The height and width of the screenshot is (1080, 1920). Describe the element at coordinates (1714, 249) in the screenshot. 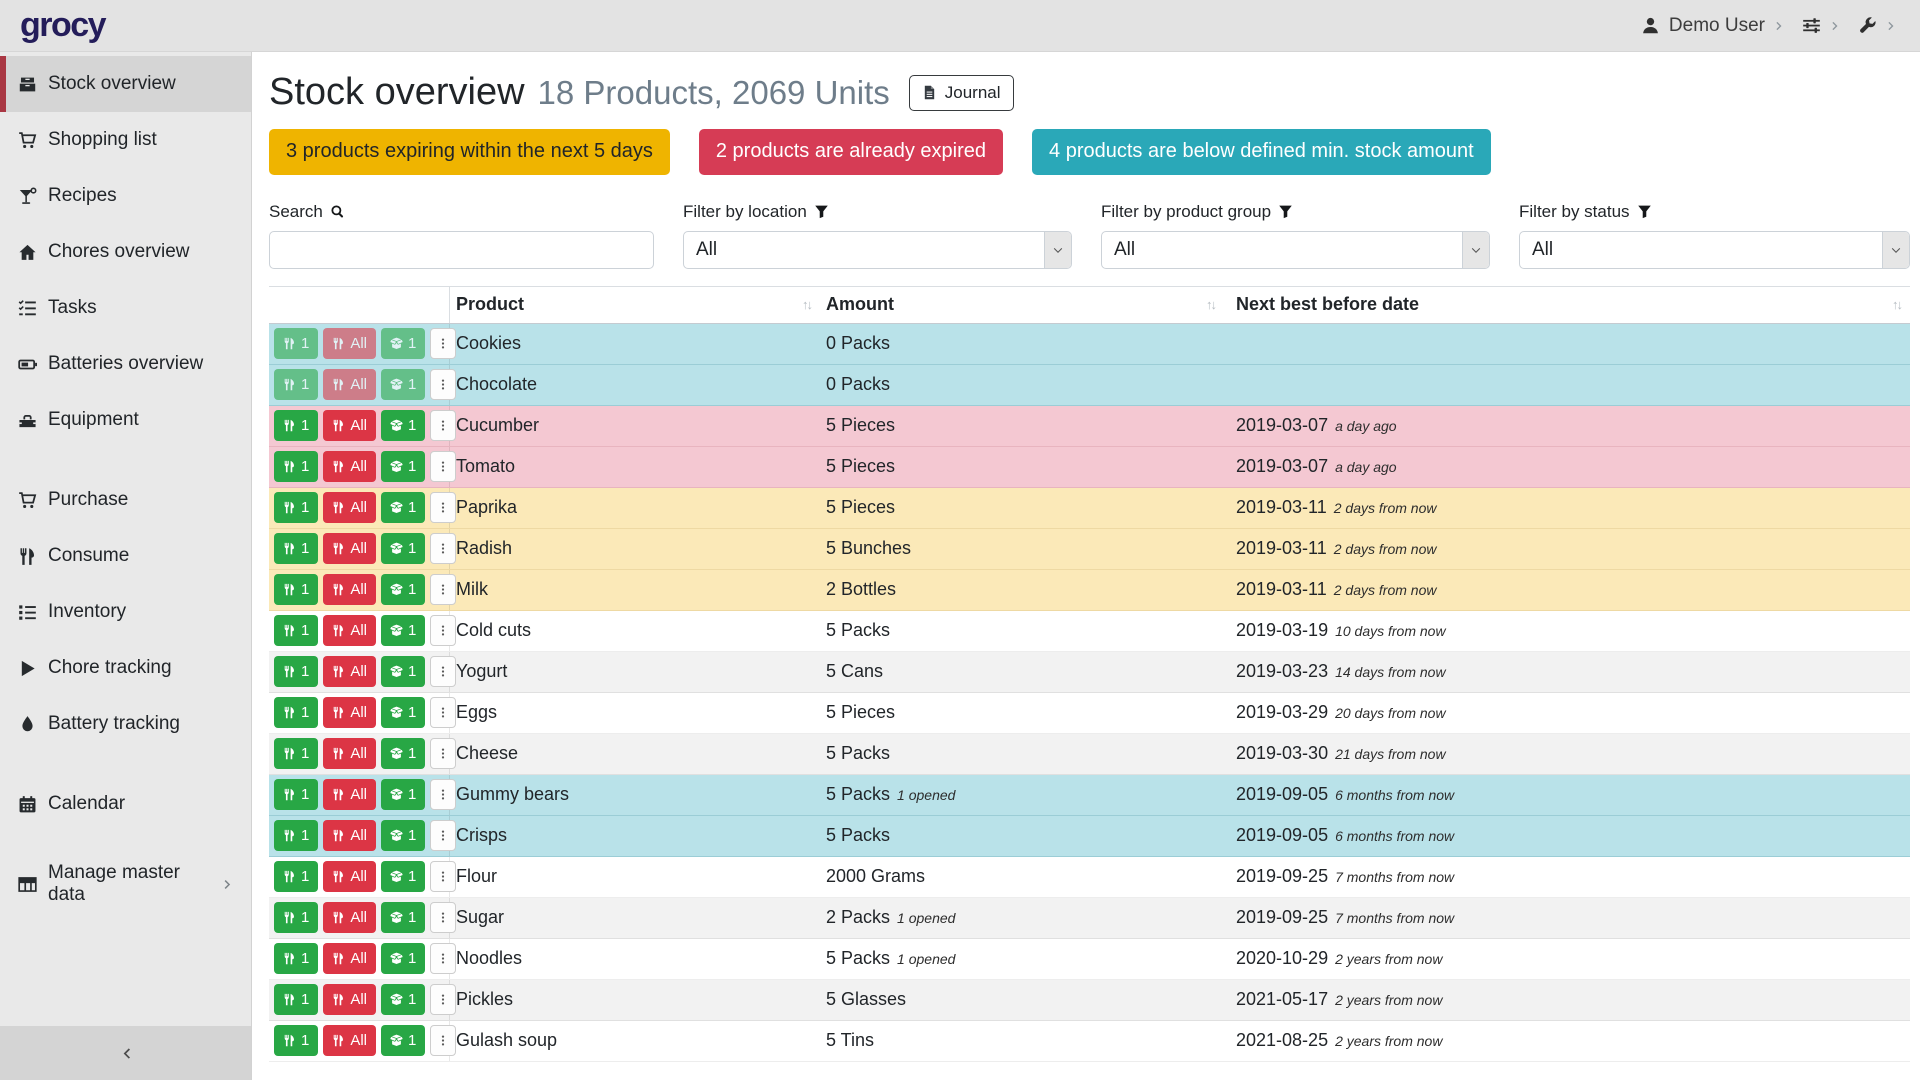

I see `status-select: All` at that location.